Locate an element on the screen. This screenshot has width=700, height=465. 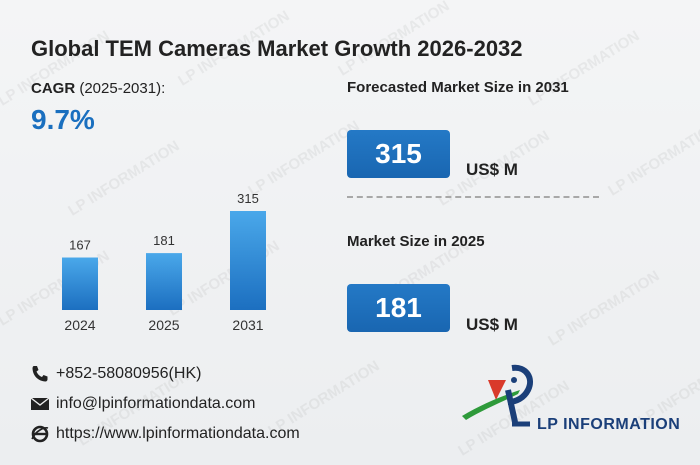
website-link: https://www.lpinformationdata.com is located at coordinates (178, 433).